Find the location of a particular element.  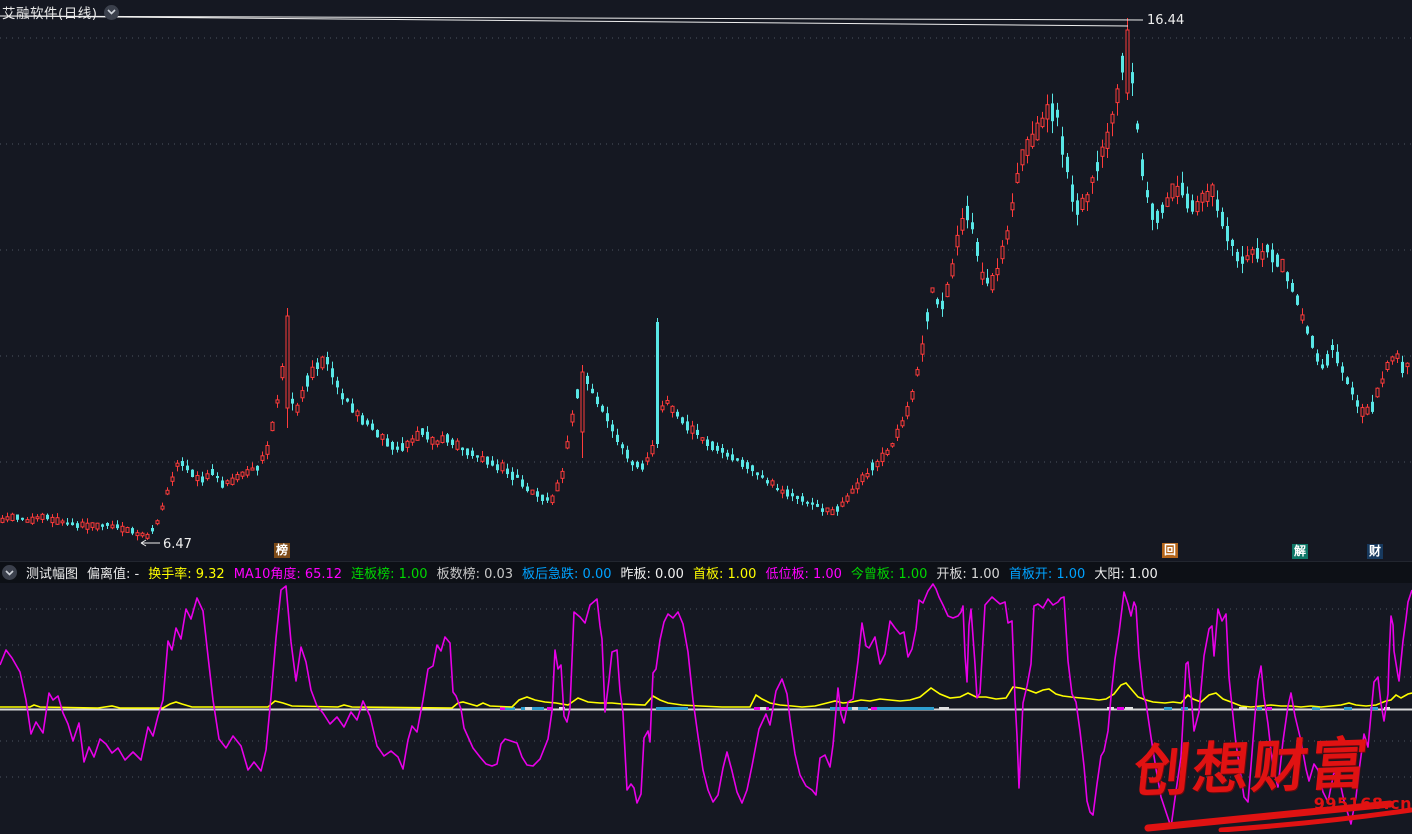

indicator-field: 低位板: 1.00 is located at coordinates (803, 574).